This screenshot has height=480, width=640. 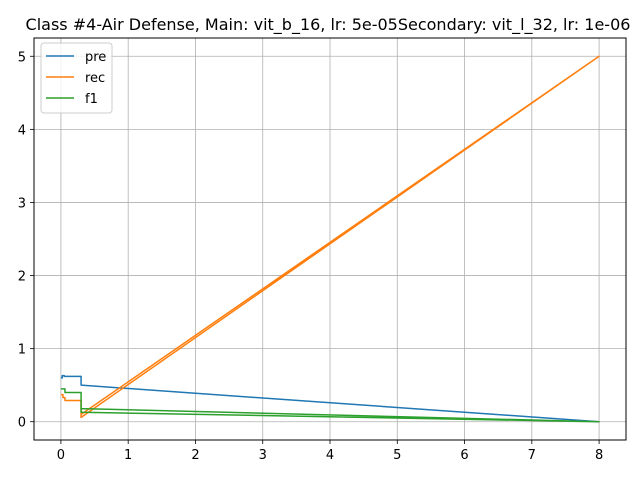 I want to click on x-tick-label: 2, so click(x=195, y=455).